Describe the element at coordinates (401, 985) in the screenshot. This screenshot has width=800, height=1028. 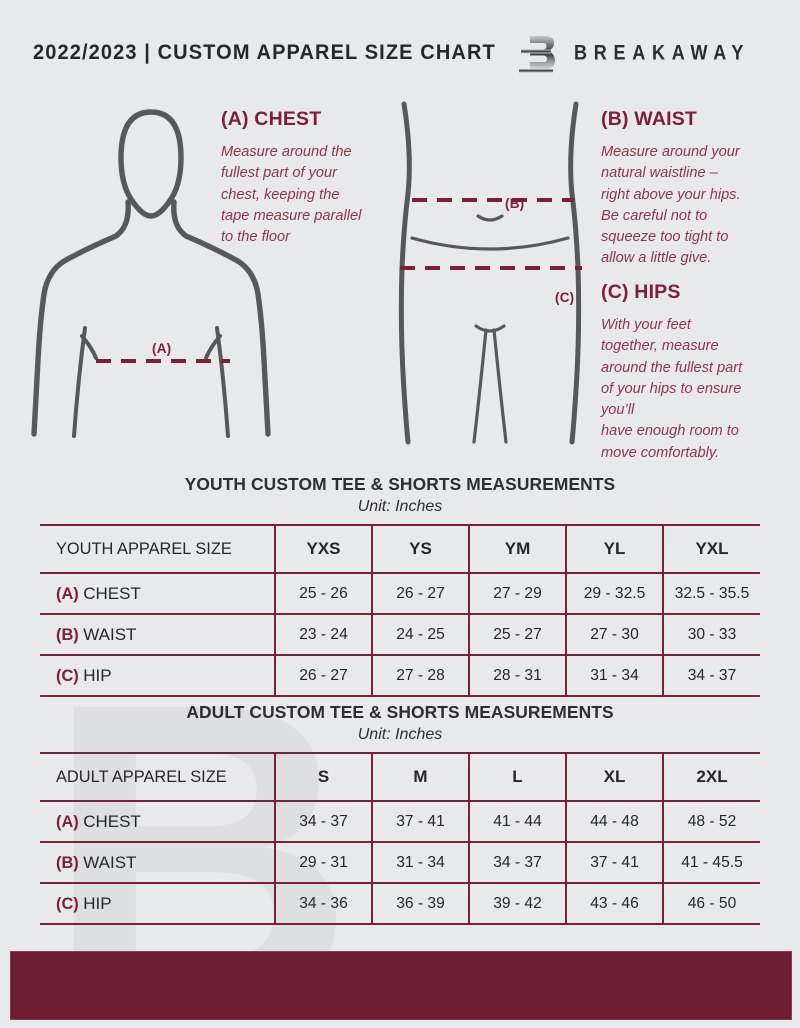
I see `footer-bar` at that location.